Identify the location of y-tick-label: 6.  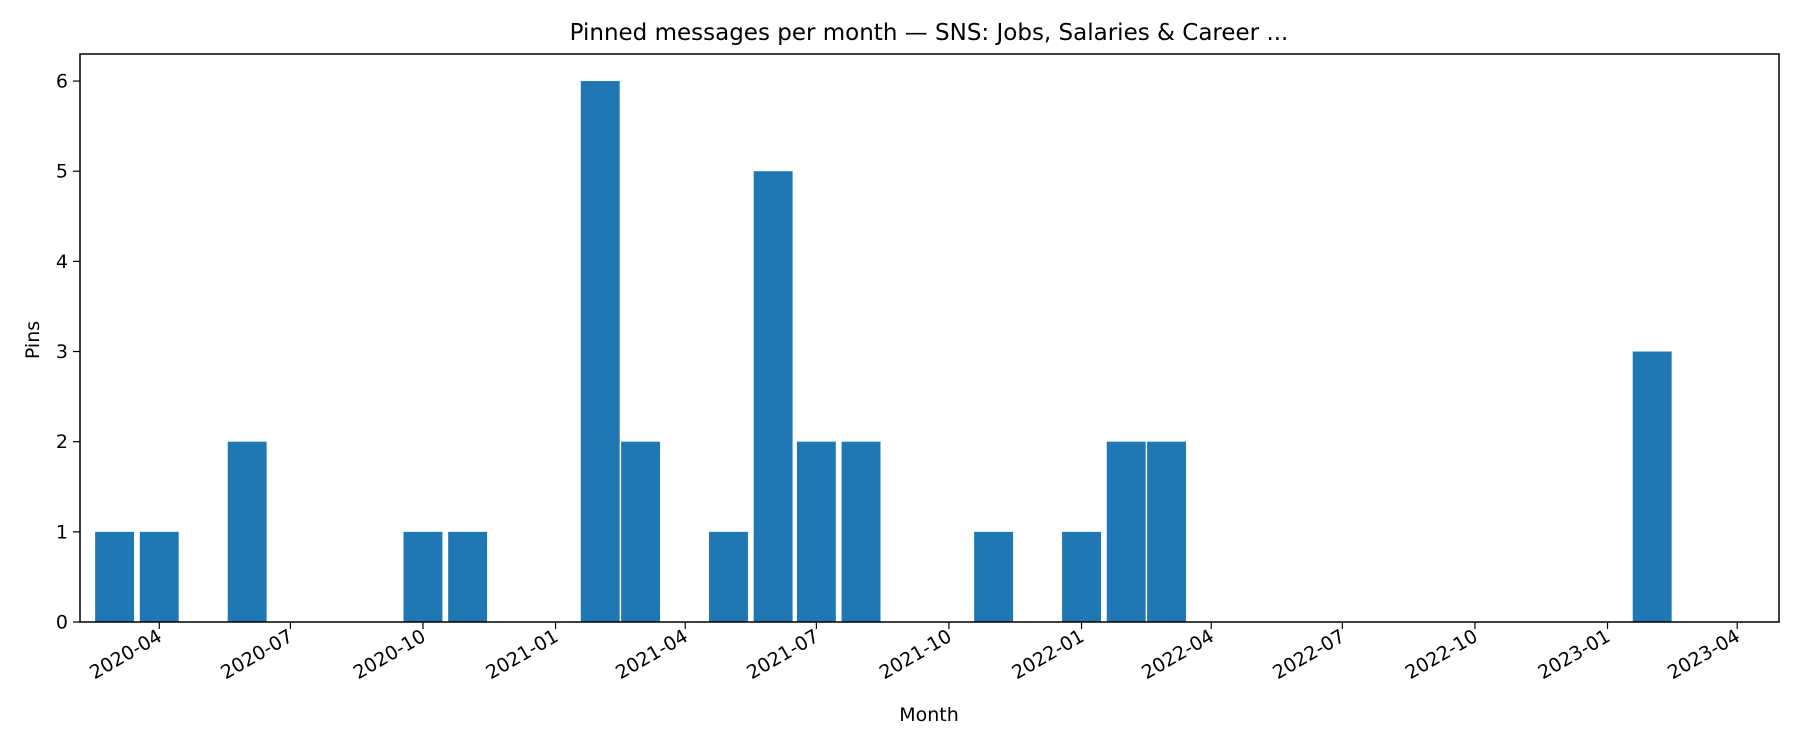
(62, 82).